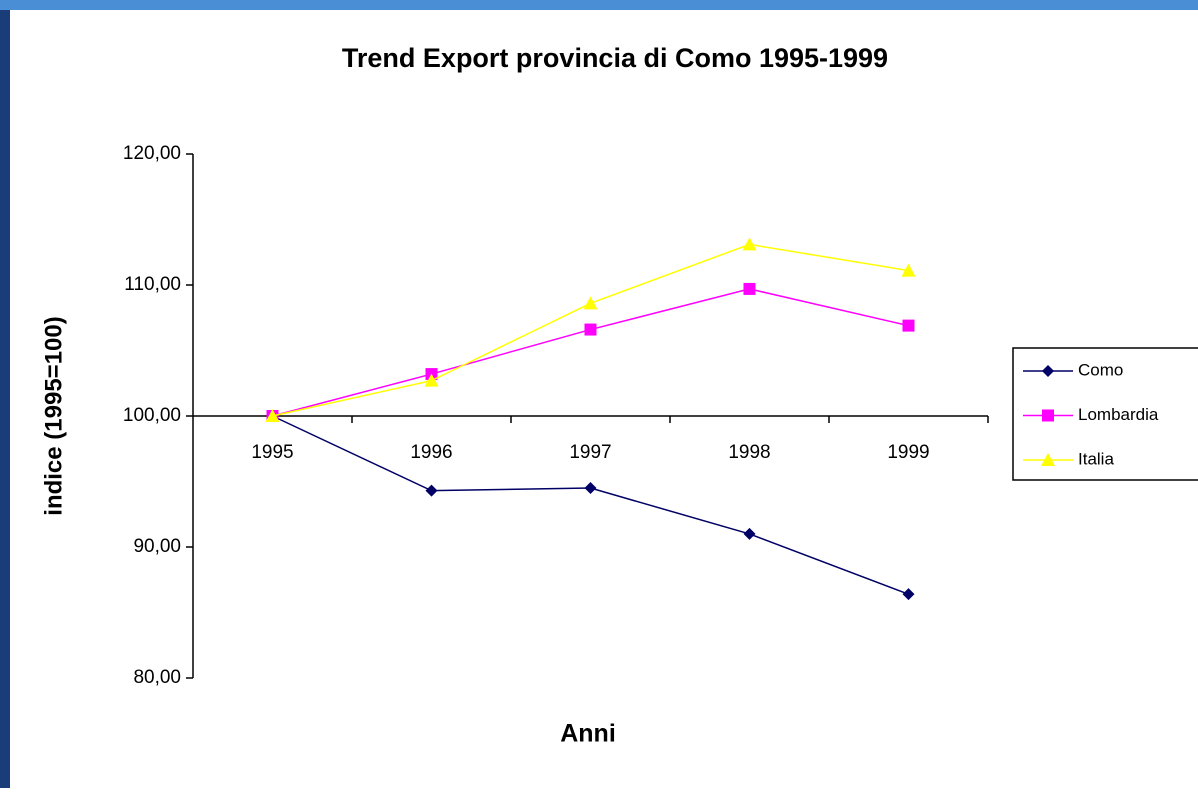 This screenshot has width=1198, height=793. What do you see at coordinates (152, 153) in the screenshot?
I see `y-tick-label: 120,00` at bounding box center [152, 153].